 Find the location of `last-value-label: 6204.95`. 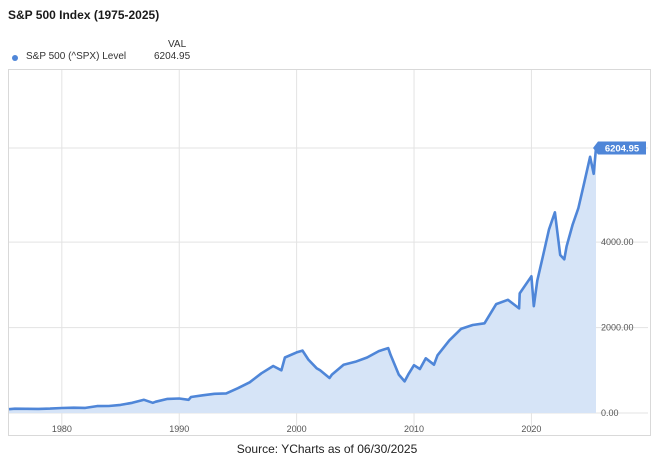

last-value-label: 6204.95 is located at coordinates (619, 148).